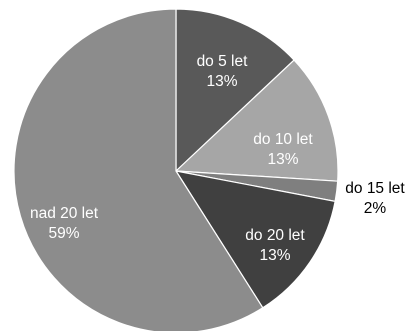 Image resolution: width=417 pixels, height=331 pixels. I want to click on slice-label-2: do 15 let 2%, so click(375, 198).